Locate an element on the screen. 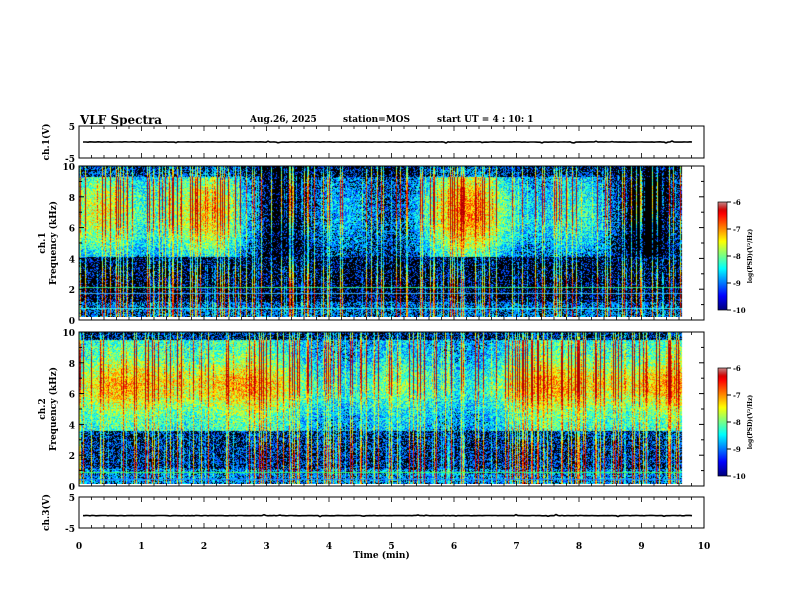  ch1-colorbar is located at coordinates (722, 256).